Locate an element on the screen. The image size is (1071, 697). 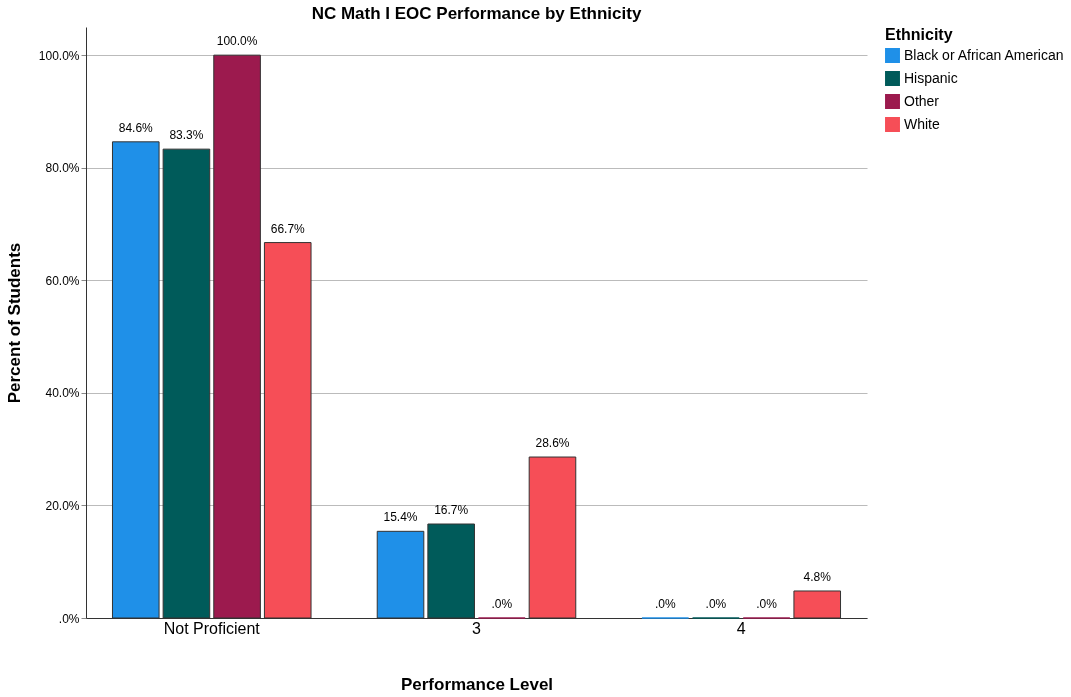
x-tick-label: Not Proficient is located at coordinates (212, 628).